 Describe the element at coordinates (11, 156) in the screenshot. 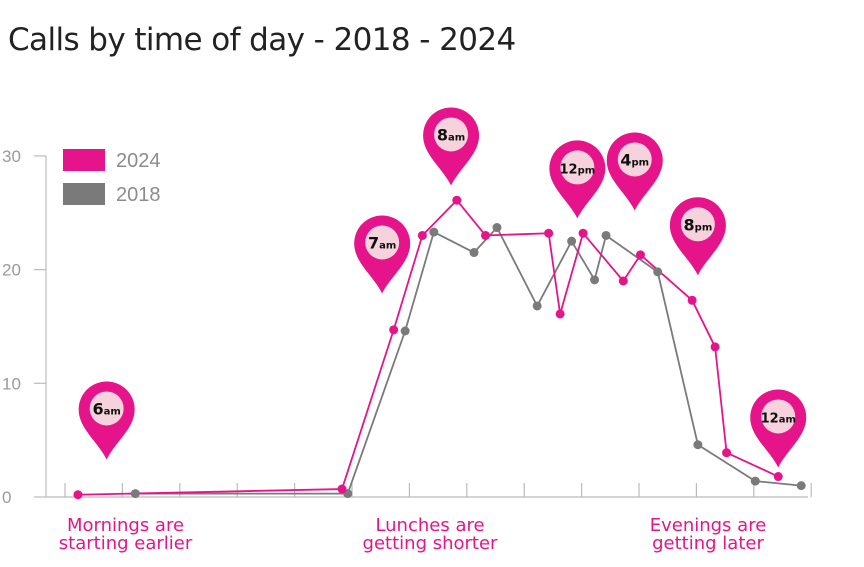

I see `y-tick-label: 30` at that location.